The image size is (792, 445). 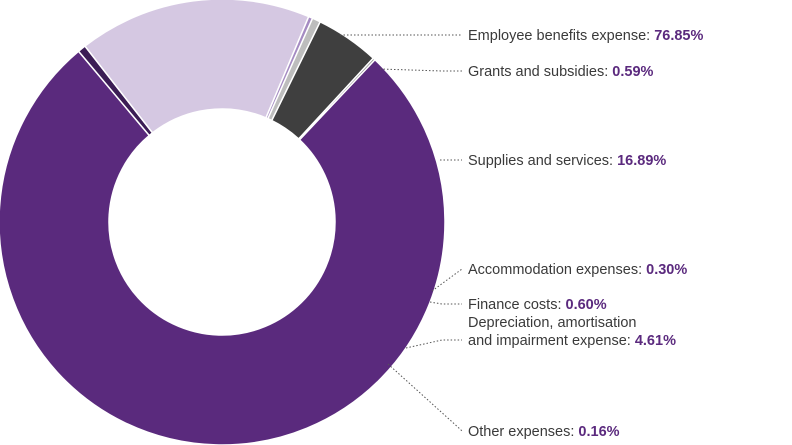 What do you see at coordinates (552, 323) in the screenshot?
I see `label-text: Depreciation, amortisation` at bounding box center [552, 323].